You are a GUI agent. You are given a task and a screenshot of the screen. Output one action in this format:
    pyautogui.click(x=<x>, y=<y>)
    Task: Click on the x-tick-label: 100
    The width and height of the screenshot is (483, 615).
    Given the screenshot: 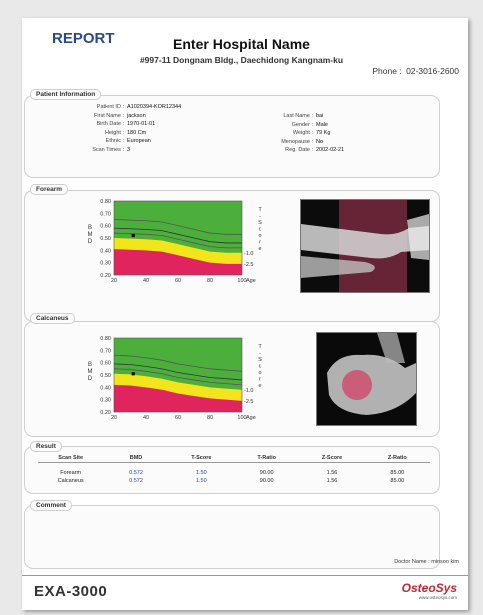 What is the action you would take?
    pyautogui.click(x=241, y=418)
    